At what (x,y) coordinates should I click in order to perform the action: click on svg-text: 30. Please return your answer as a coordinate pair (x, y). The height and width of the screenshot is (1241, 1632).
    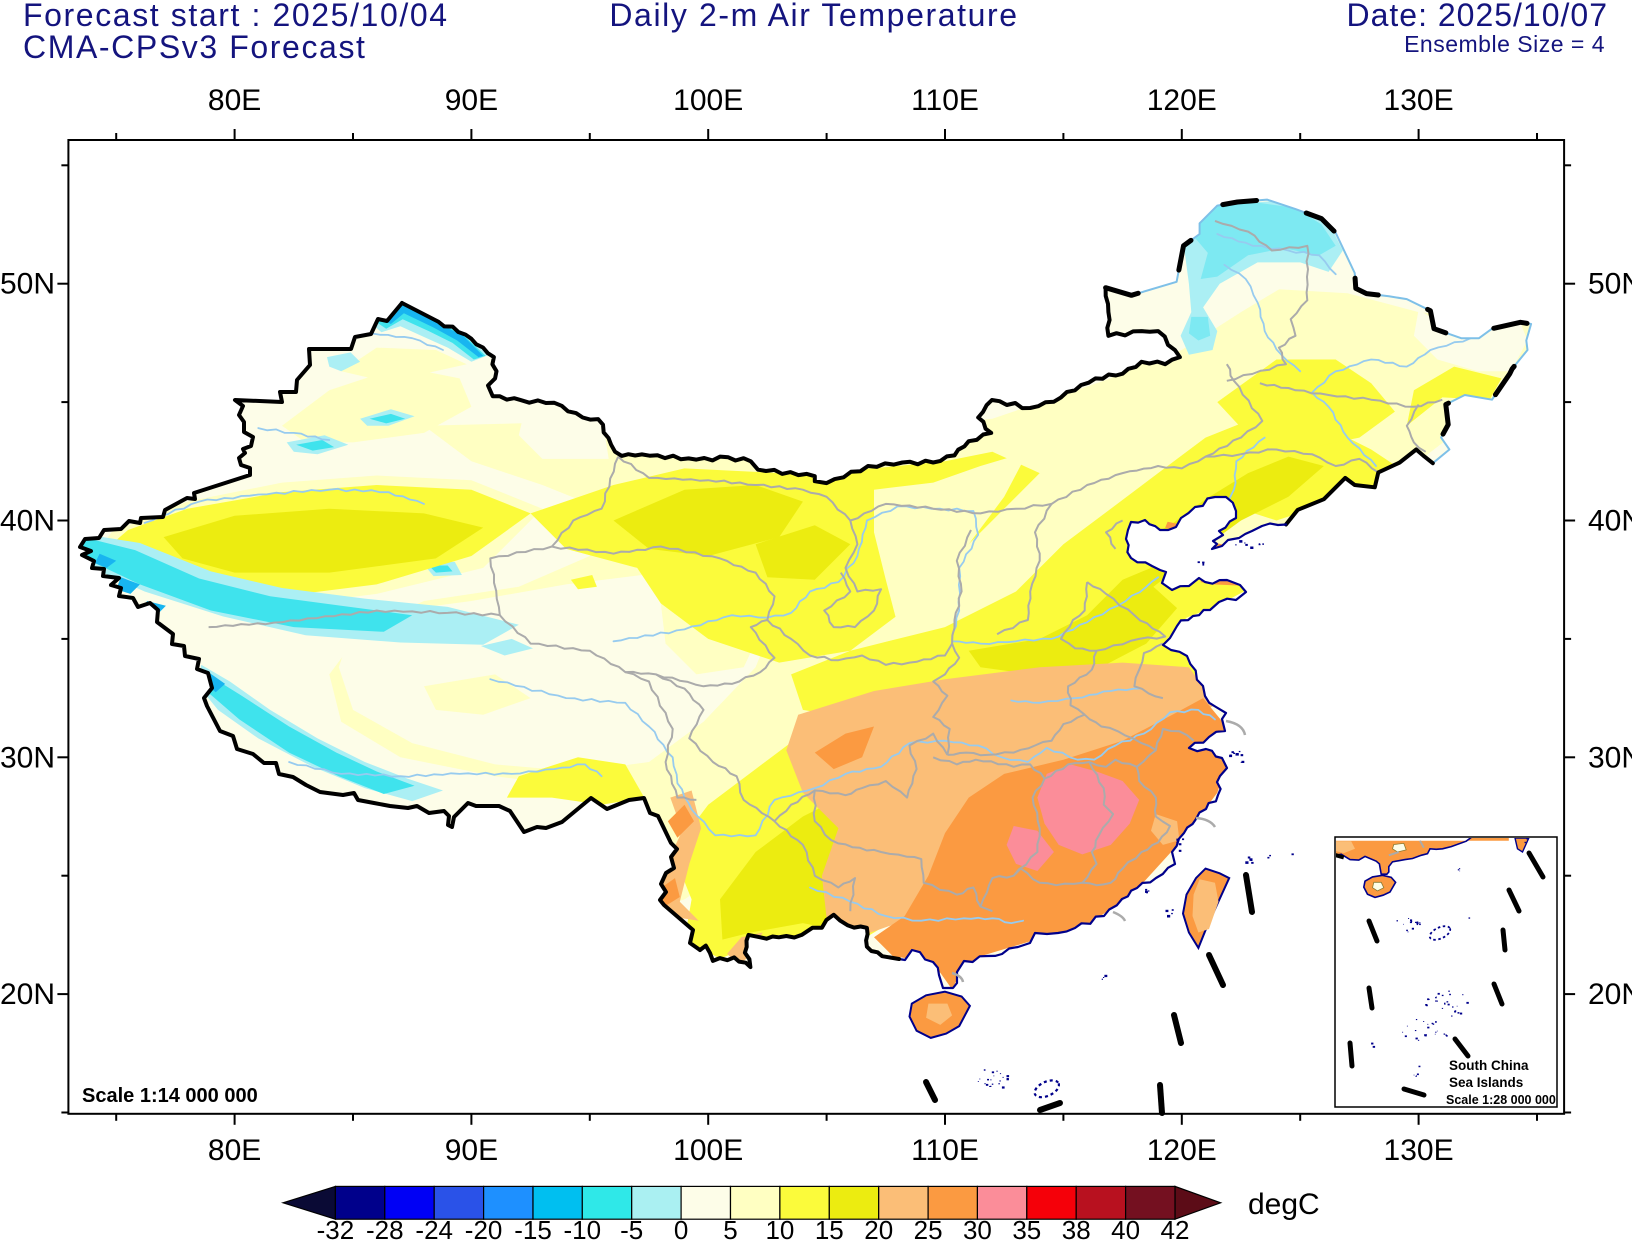
    Looking at the image, I should click on (977, 1228).